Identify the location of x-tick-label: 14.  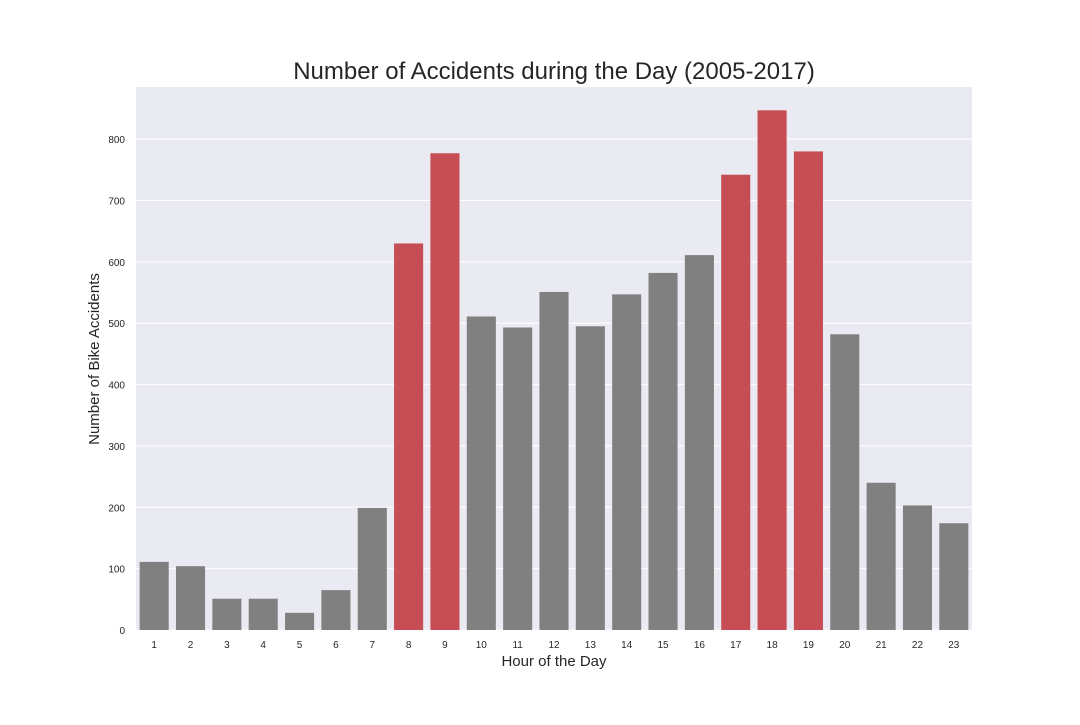
(627, 645).